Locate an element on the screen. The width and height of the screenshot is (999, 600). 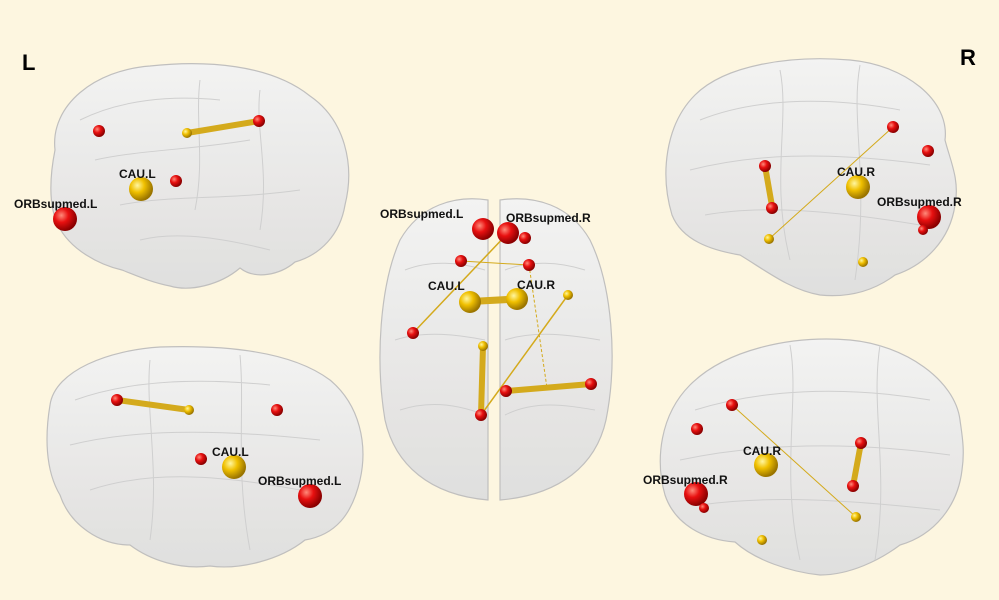
brain-view-left-medial: CAU.L ORBsupmed.L is located at coordinates (205, 457).